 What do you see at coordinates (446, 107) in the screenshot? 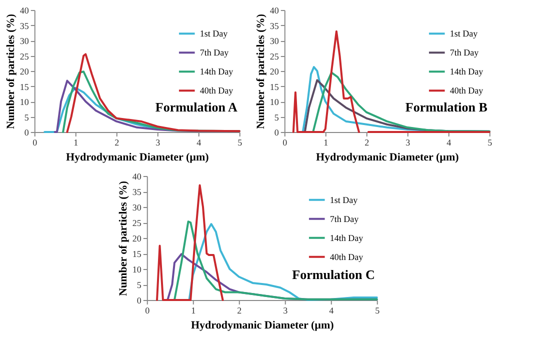
I see `annotation: Formulation B` at bounding box center [446, 107].